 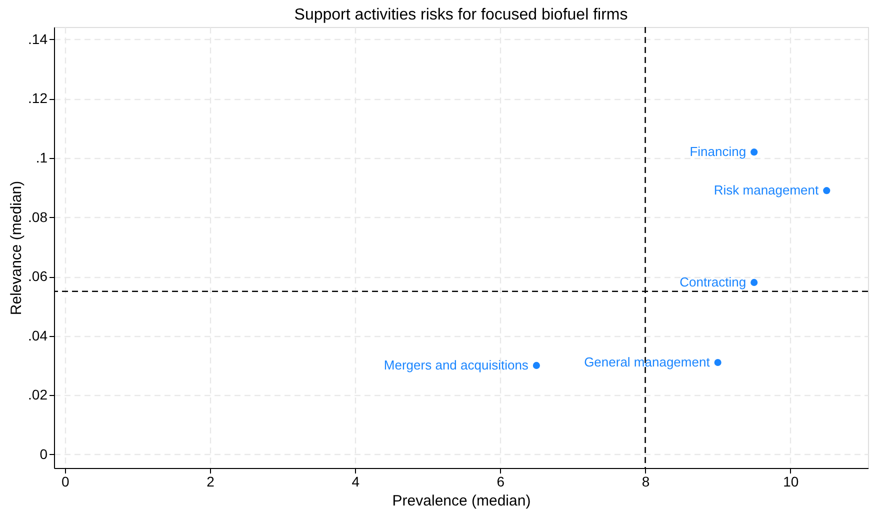 What do you see at coordinates (42, 157) in the screenshot?
I see `y-tick-label: .1` at bounding box center [42, 157].